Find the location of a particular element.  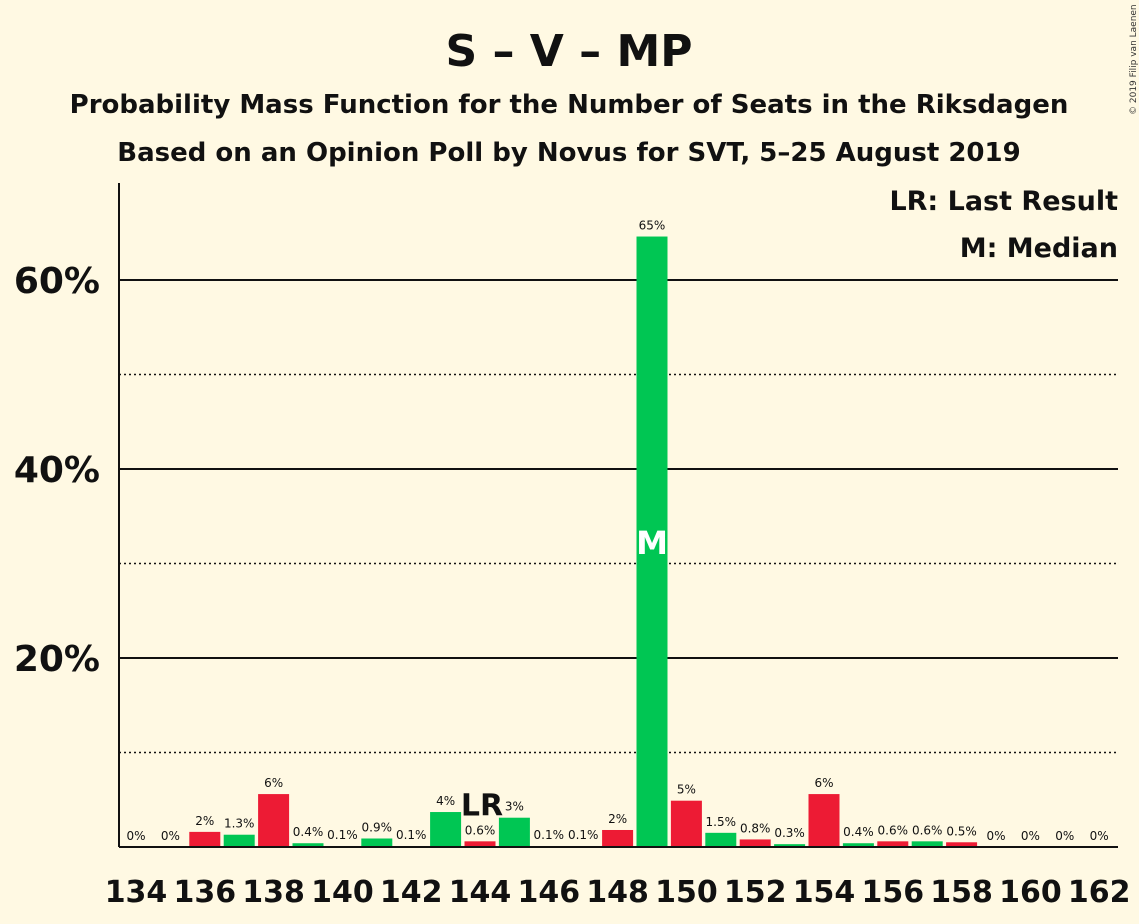

y-tick-label: 20% is located at coordinates (57, 659).